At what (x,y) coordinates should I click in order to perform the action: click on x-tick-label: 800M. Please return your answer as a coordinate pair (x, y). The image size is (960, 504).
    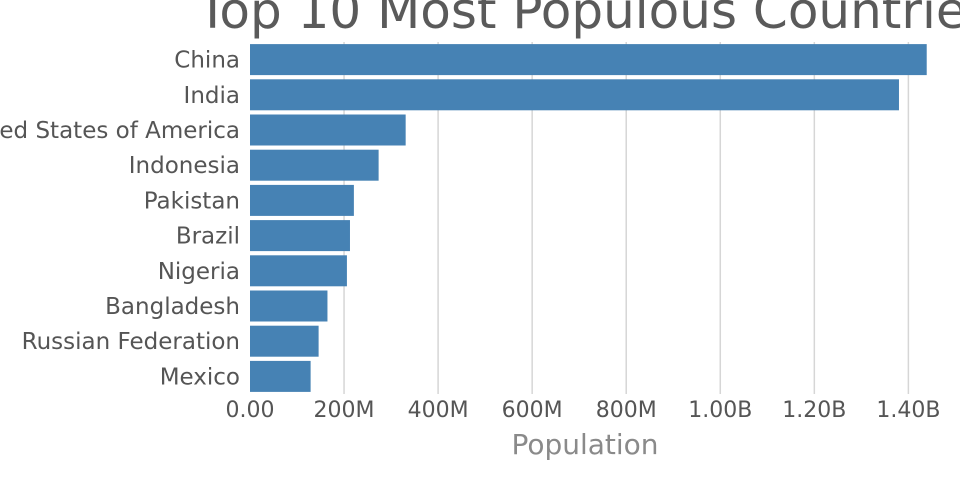
    Looking at the image, I should click on (626, 410).